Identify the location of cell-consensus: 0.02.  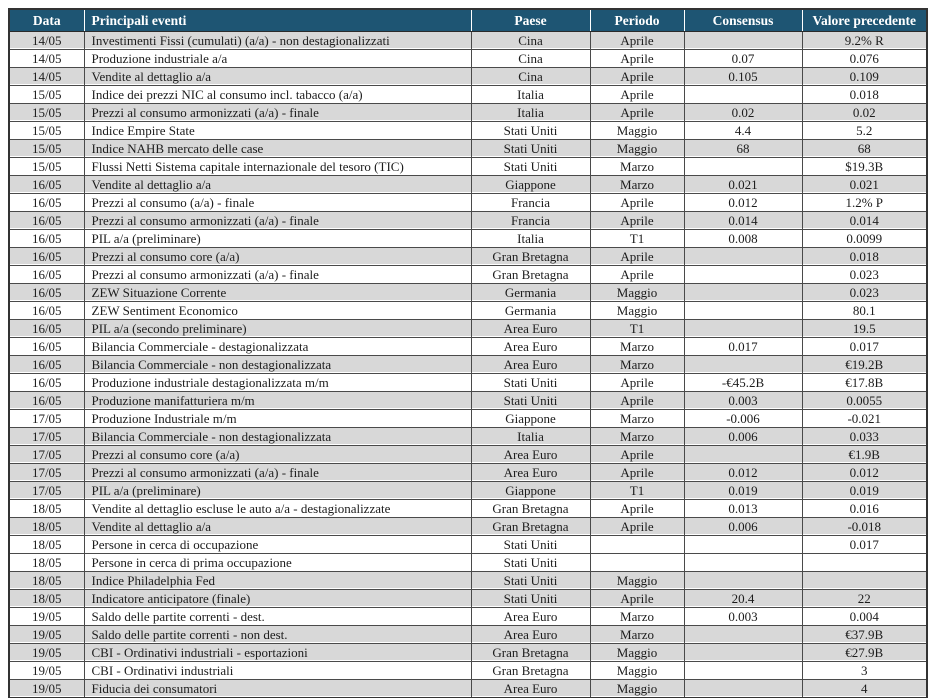
(743, 112).